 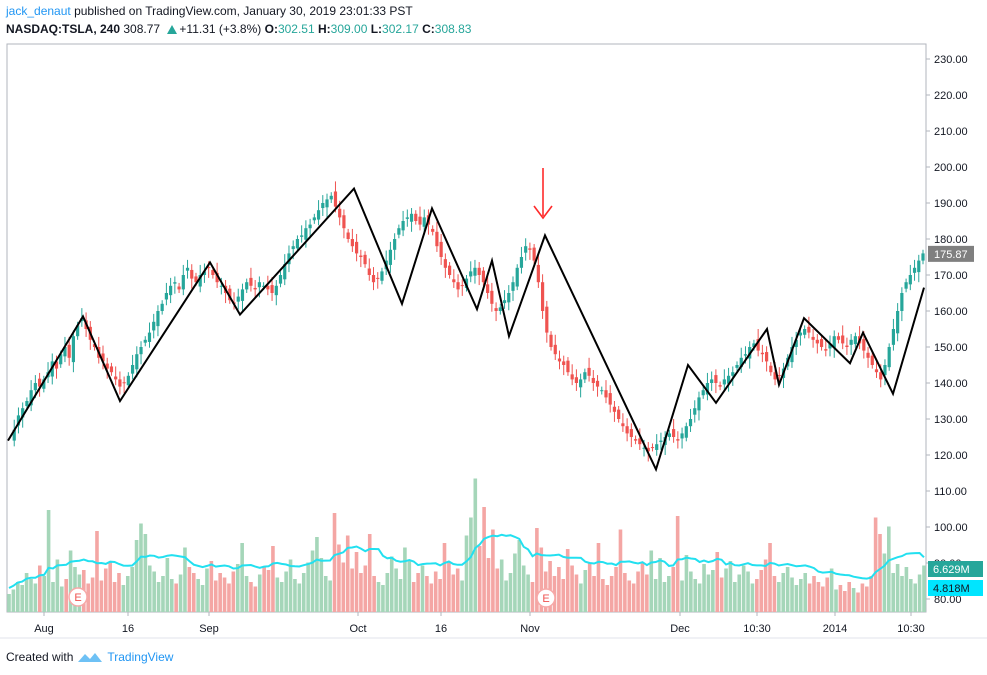 I want to click on tradingview-brand: TradingView, so click(x=140, y=657).